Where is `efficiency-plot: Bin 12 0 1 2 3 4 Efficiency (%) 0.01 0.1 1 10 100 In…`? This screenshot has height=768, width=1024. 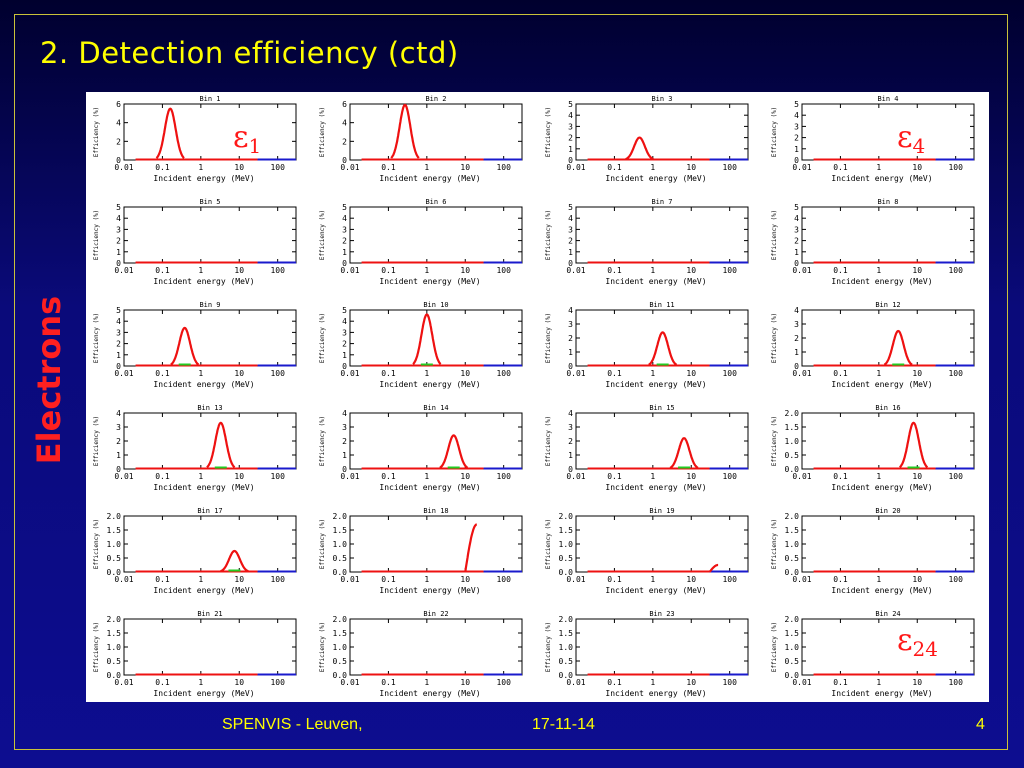
efficiency-plot: Bin 12 0 1 2 3 4 Efficiency (%) 0.01 0.1 1 10 100 In… is located at coordinates (873, 345).